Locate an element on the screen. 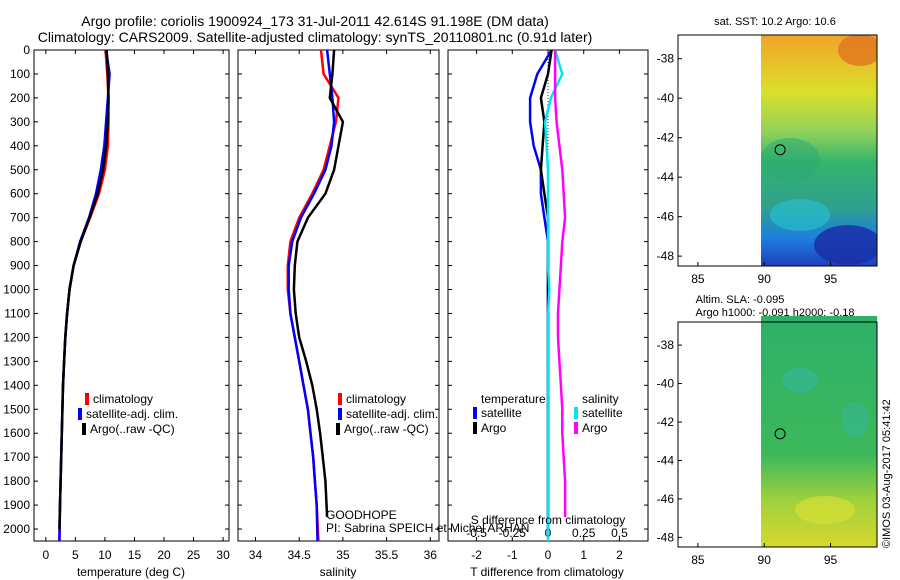  legend-label-climatology: climatology is located at coordinates (123, 399).